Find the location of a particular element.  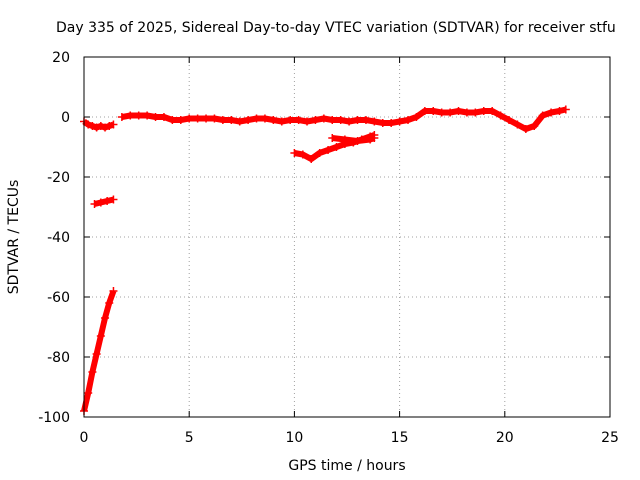

y-tick-label: -80 is located at coordinates (58, 358).